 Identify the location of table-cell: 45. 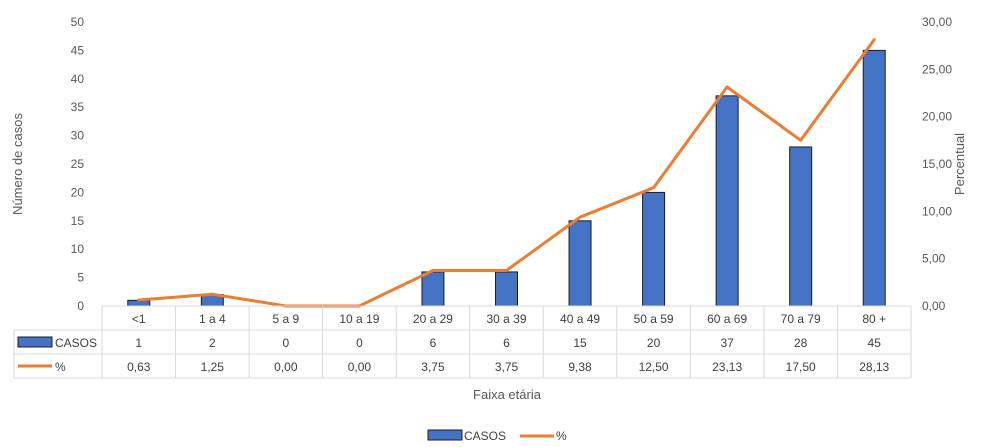
(875, 343).